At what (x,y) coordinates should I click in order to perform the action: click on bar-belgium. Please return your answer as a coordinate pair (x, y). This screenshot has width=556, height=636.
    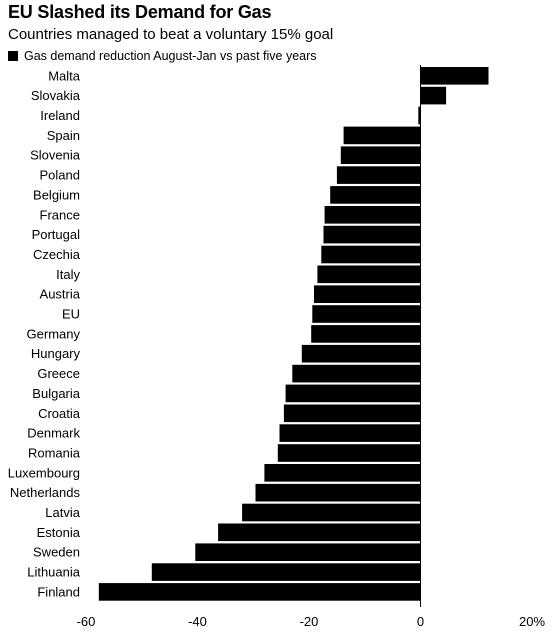
    Looking at the image, I should click on (375, 195).